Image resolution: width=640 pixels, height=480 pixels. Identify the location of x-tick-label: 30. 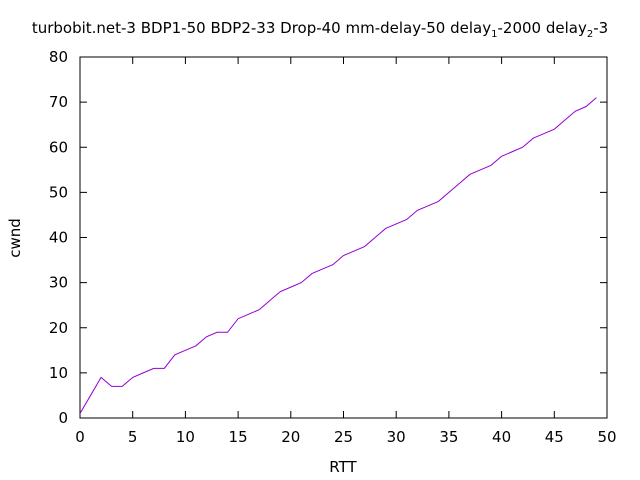
(396, 437).